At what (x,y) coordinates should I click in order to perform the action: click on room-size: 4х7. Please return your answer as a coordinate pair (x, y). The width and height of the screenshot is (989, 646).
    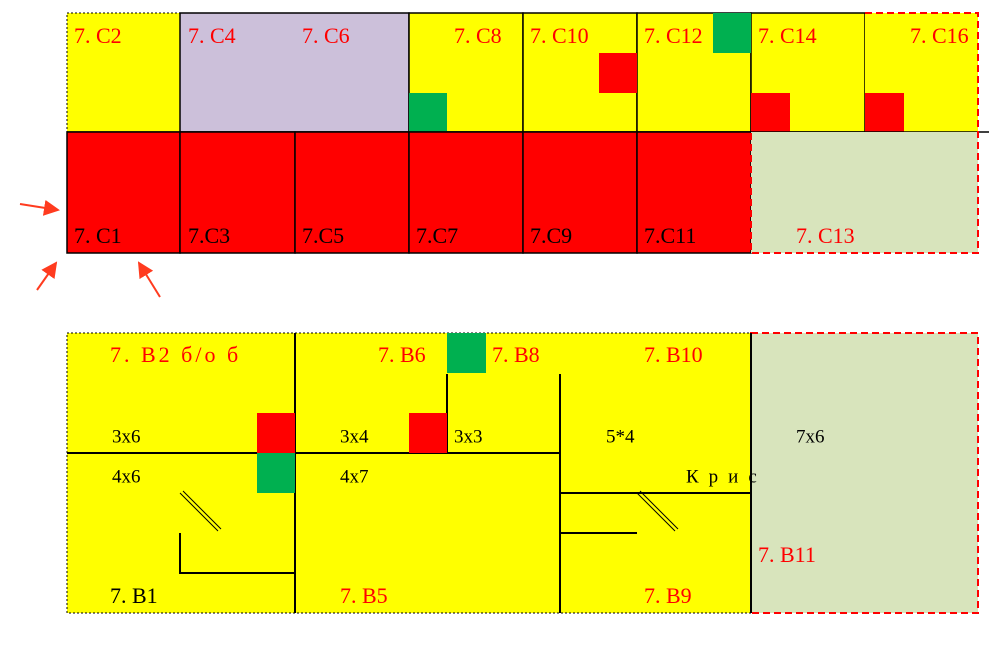
    Looking at the image, I should click on (354, 476).